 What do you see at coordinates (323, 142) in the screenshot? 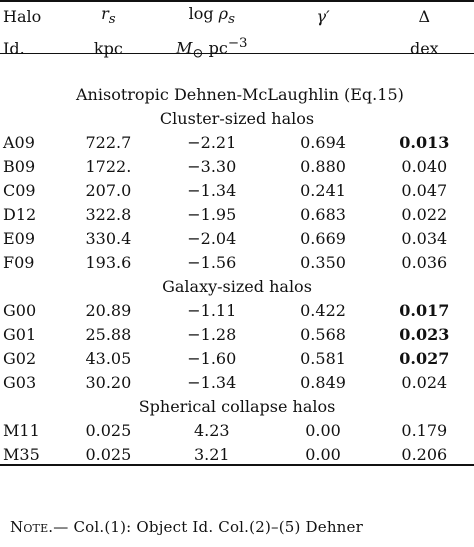
I see `cell-gamma: 0.694` at bounding box center [323, 142].